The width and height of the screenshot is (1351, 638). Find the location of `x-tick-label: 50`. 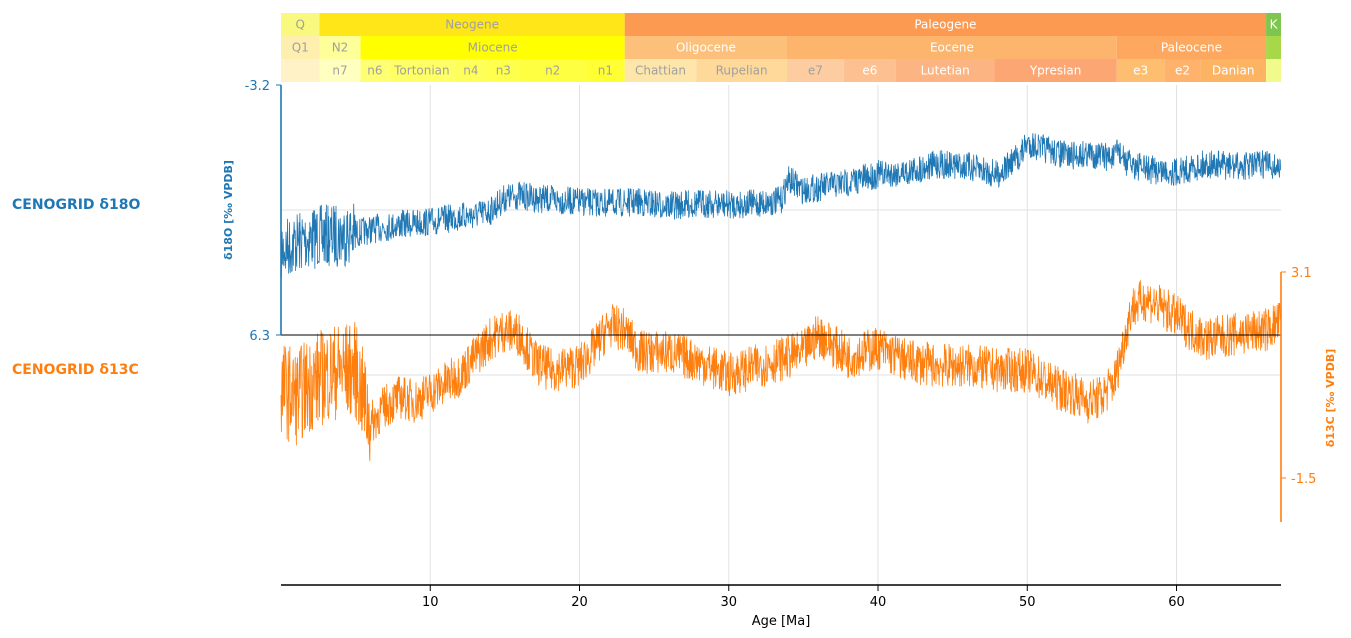

x-tick-label: 50 is located at coordinates (1027, 602).